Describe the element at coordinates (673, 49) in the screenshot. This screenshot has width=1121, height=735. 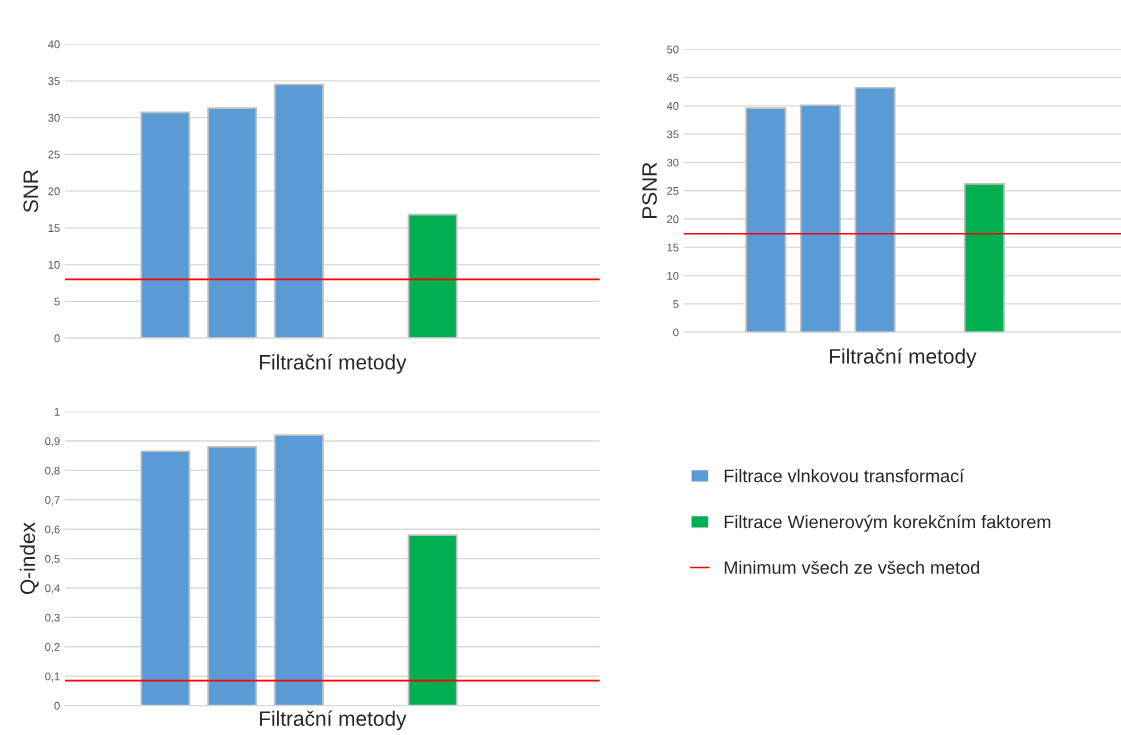
I see `y-tick-label: 50` at that location.